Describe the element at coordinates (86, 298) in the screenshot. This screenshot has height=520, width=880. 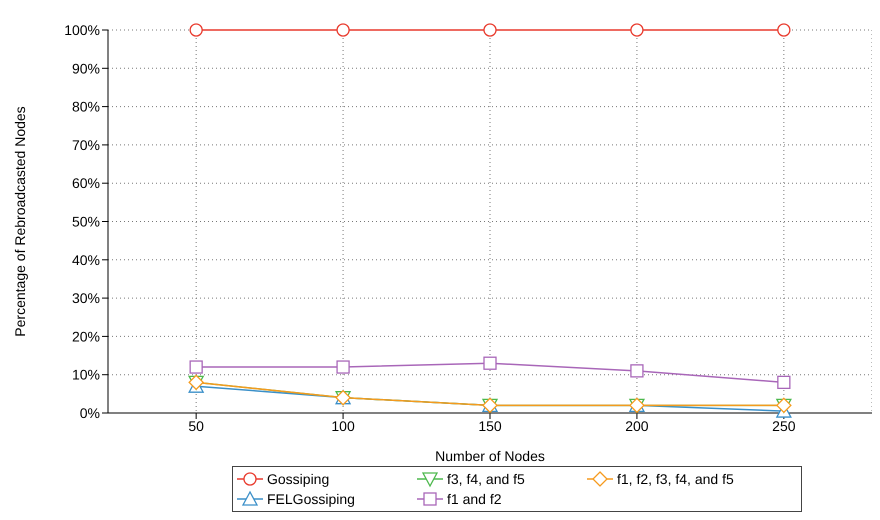
I see `y-tick-label: 30%` at that location.